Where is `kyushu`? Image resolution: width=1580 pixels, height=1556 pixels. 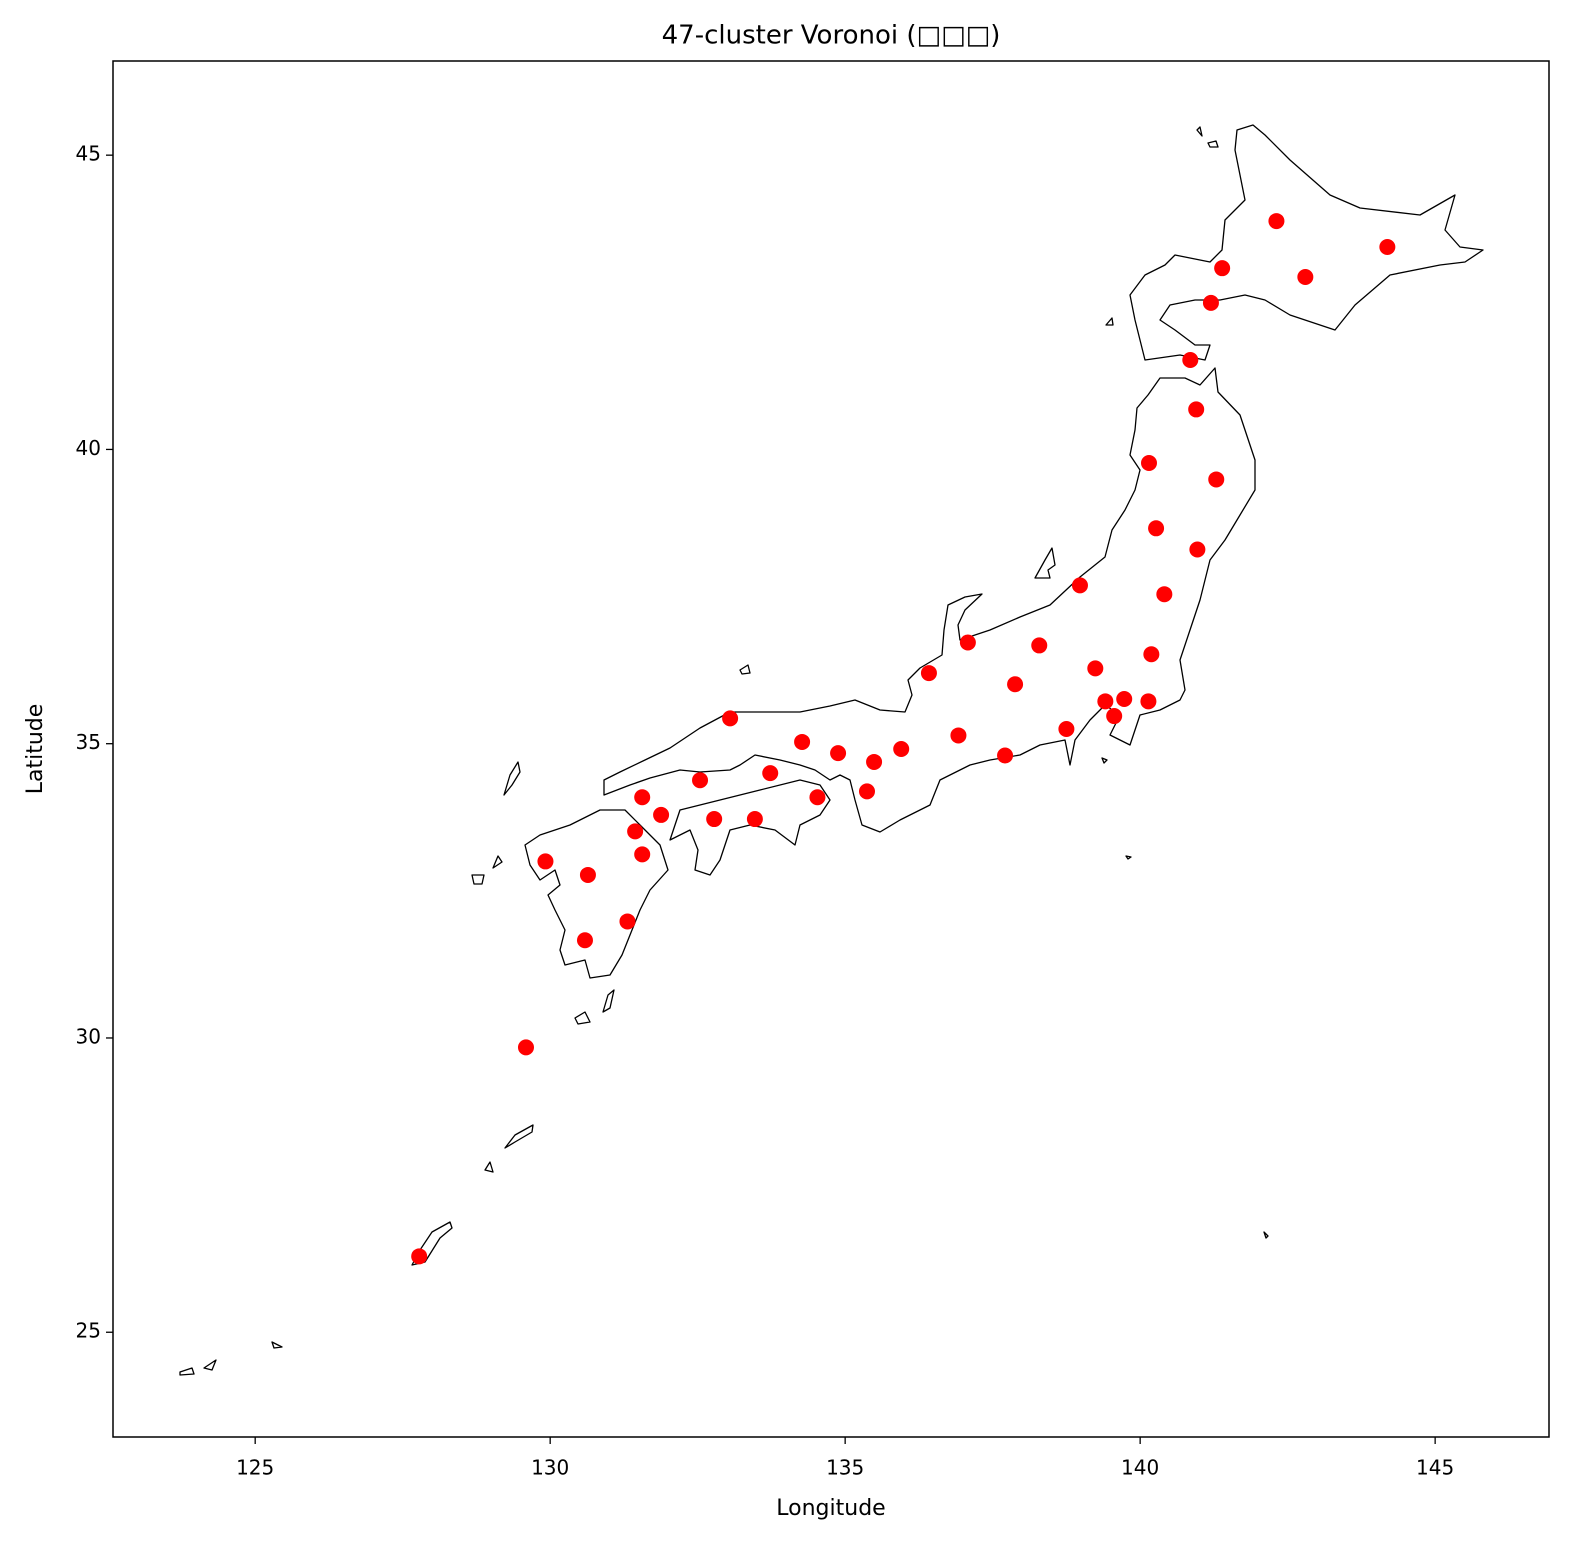 kyushu is located at coordinates (596, 894).